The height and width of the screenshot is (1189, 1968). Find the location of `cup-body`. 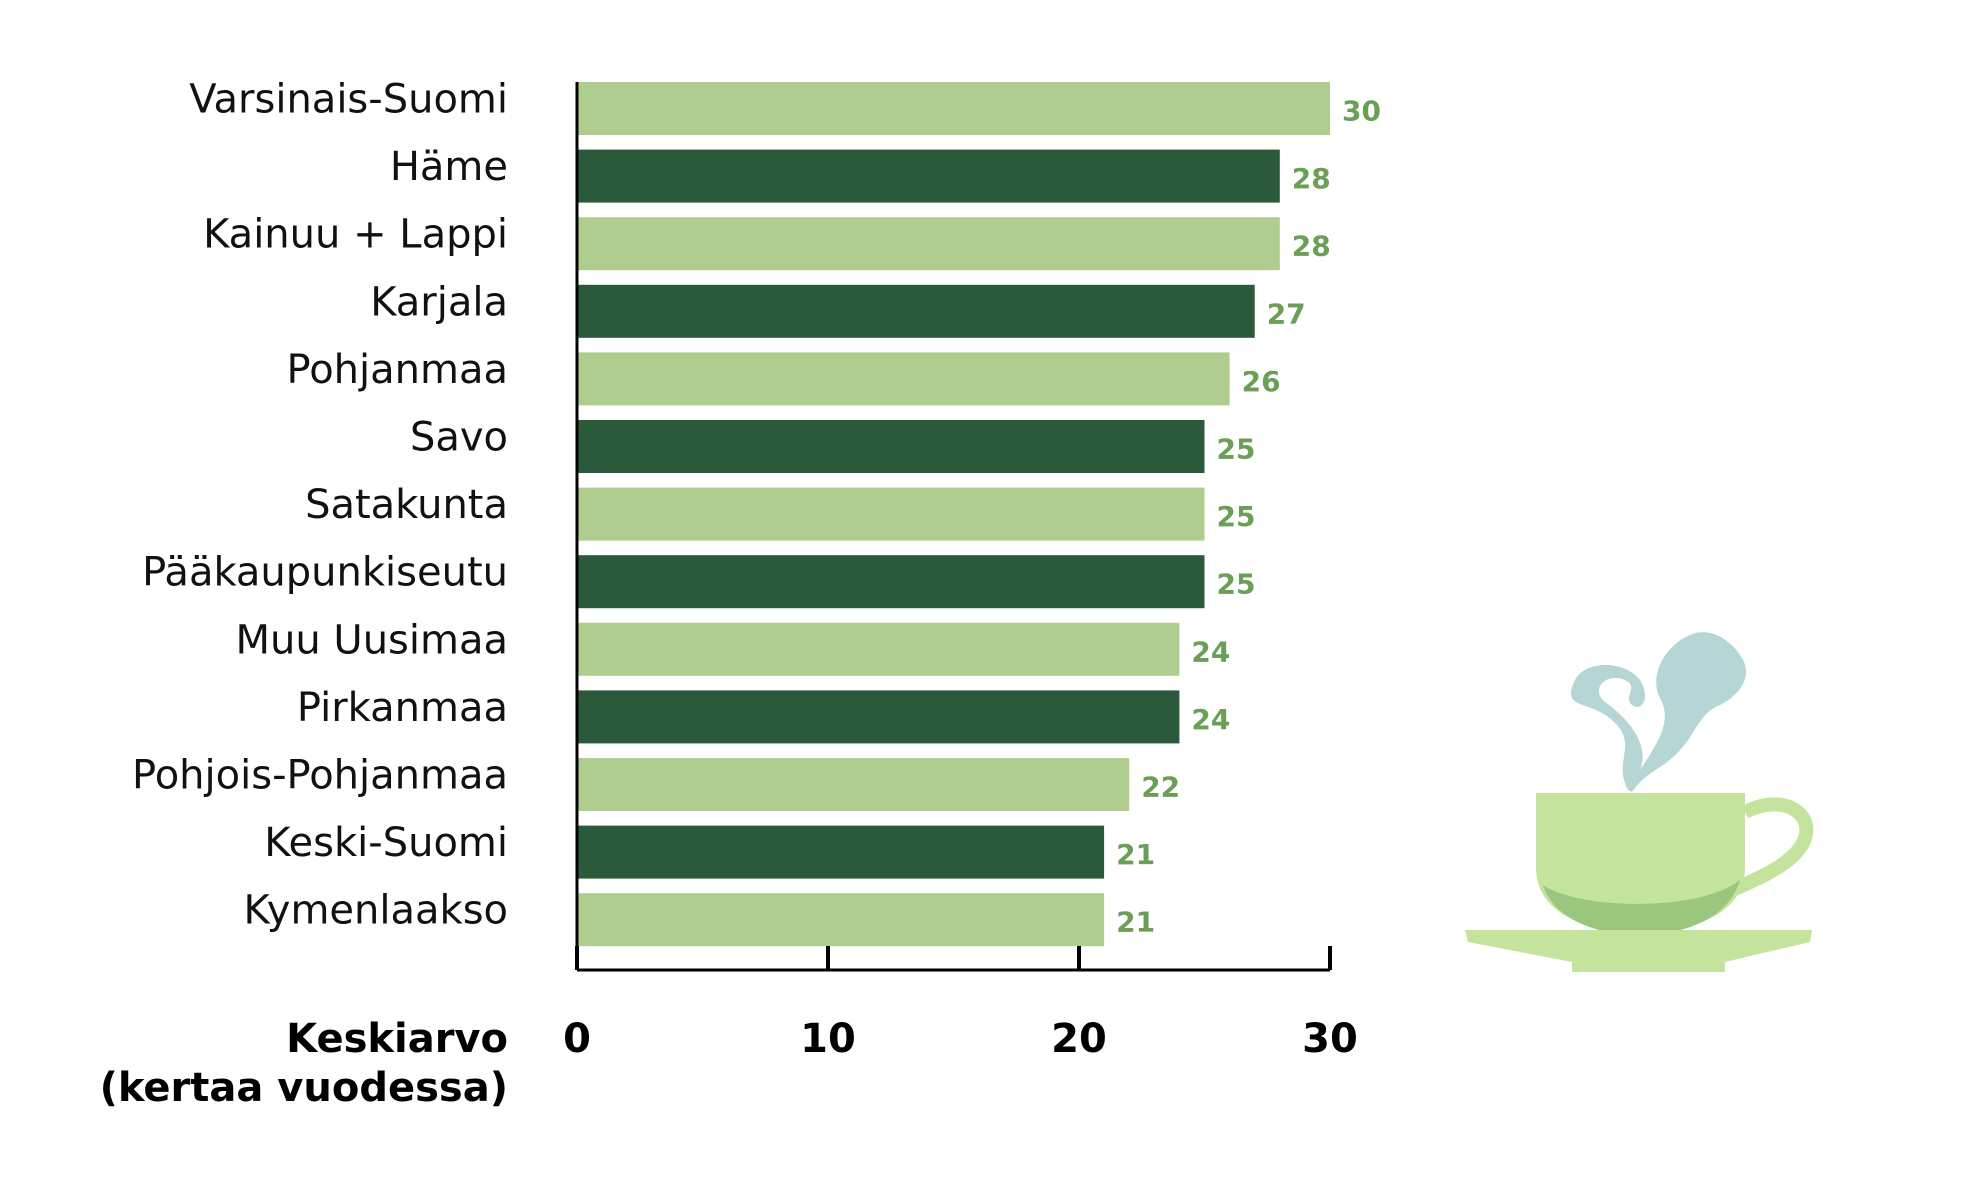

cup-body is located at coordinates (1640, 862).